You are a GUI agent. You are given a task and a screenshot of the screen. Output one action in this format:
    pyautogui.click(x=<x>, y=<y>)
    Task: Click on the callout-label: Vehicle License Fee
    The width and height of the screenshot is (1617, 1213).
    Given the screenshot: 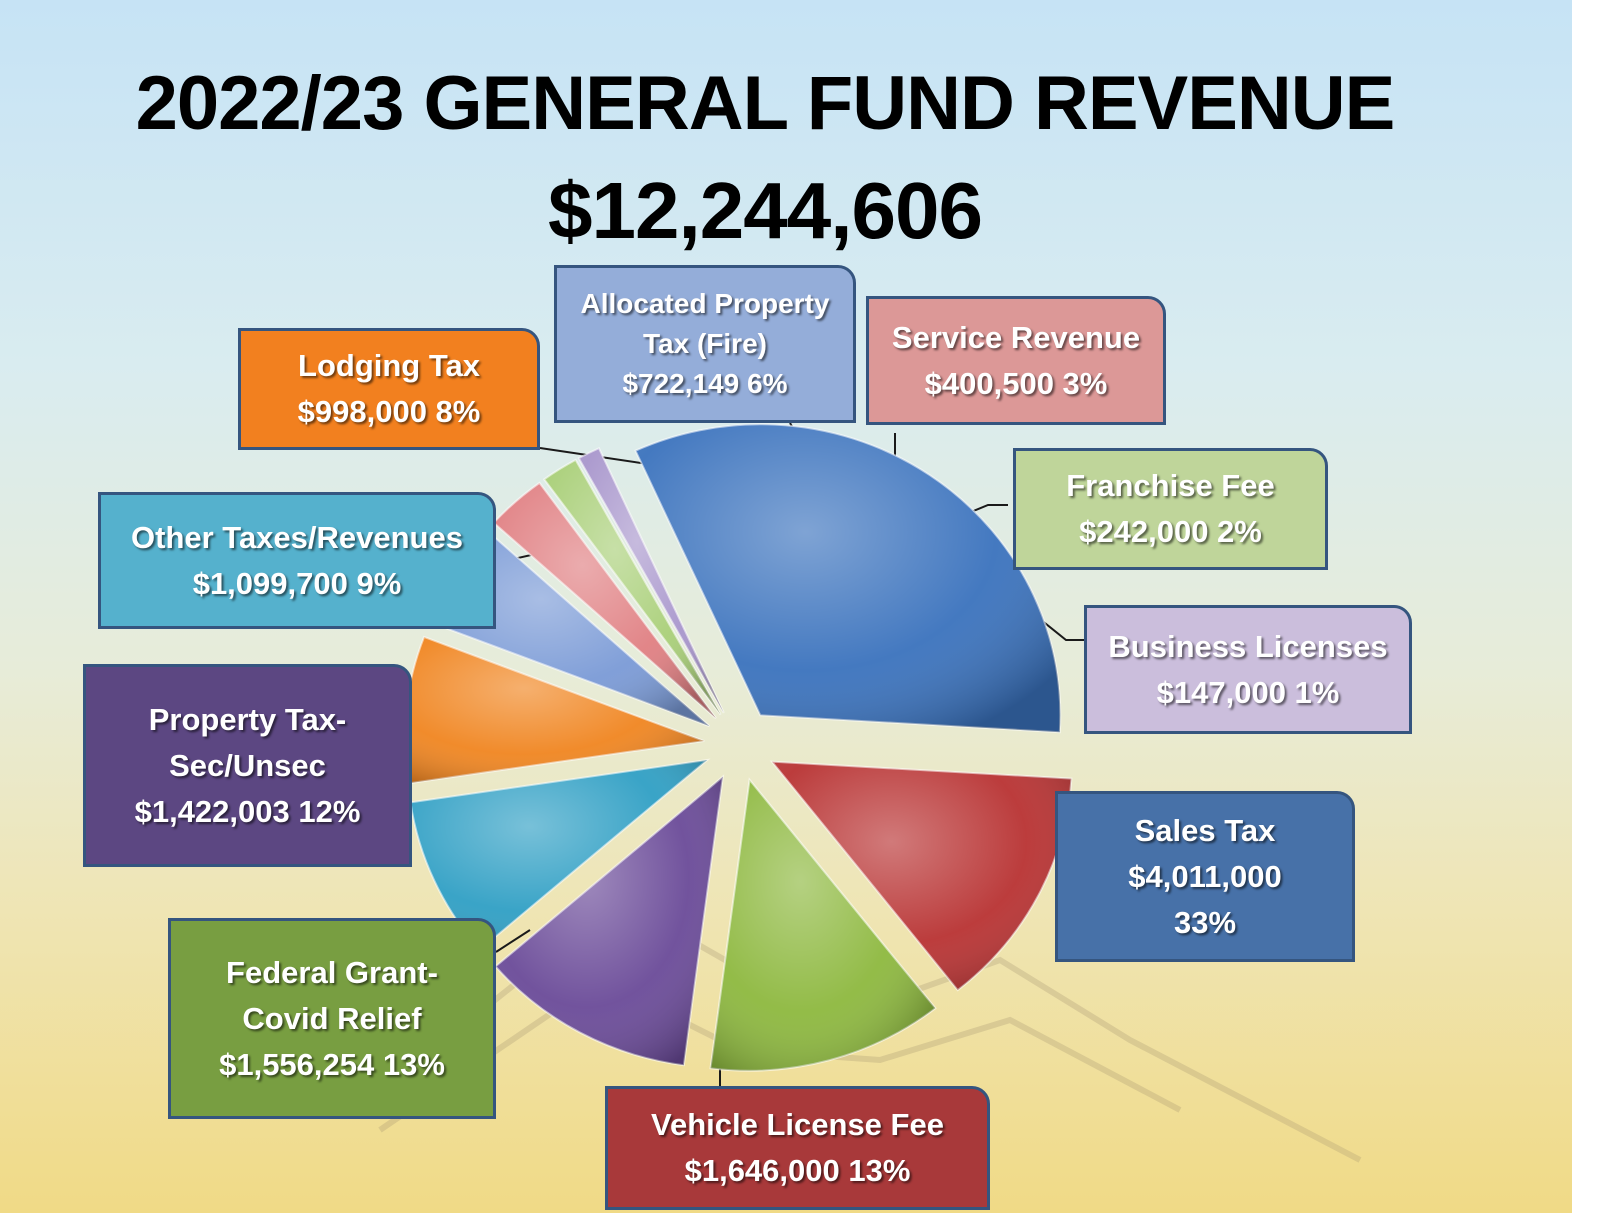 What is the action you would take?
    pyautogui.click(x=797, y=1124)
    